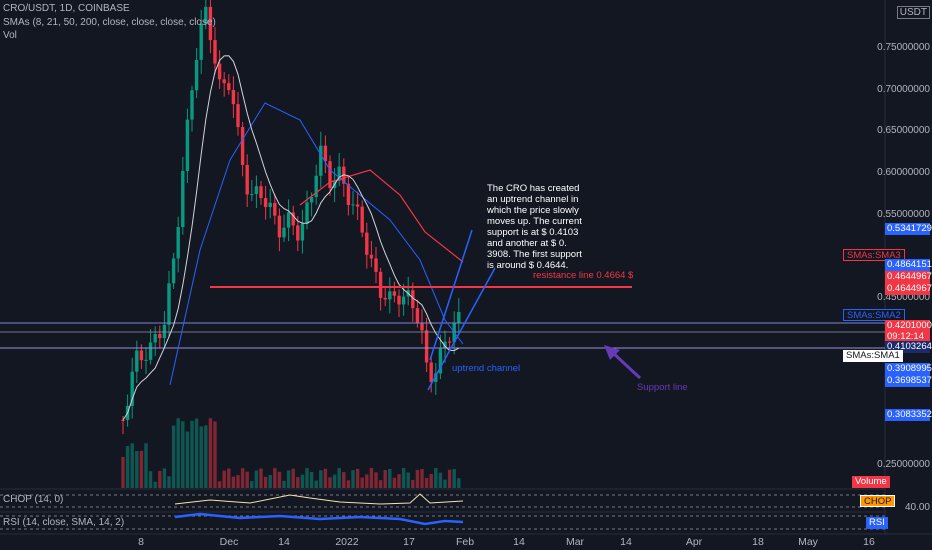 This screenshot has width=932, height=550. Describe the element at coordinates (583, 275) in the screenshot. I see `resistance-label: resistance line 0.4664 $` at that location.